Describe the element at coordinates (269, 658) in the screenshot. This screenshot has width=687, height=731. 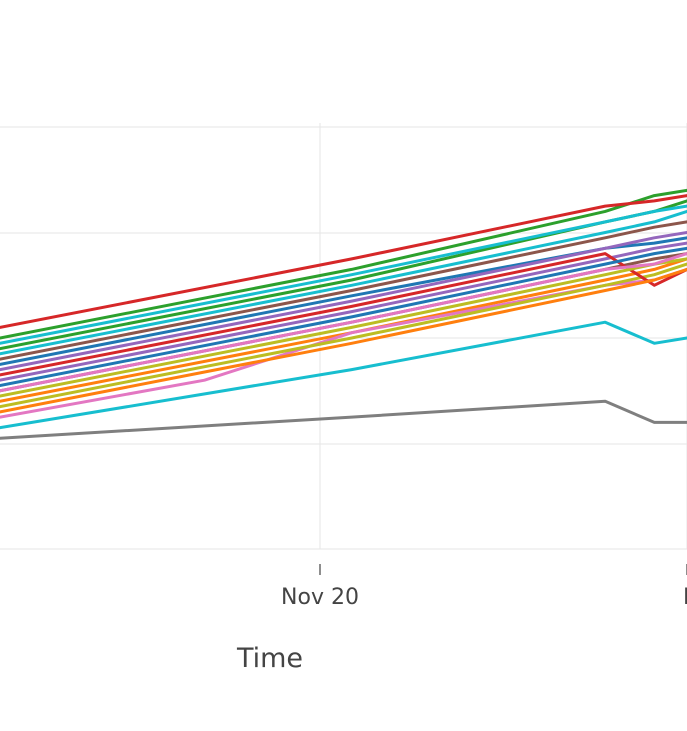
I see `x-axis-title: Time` at that location.